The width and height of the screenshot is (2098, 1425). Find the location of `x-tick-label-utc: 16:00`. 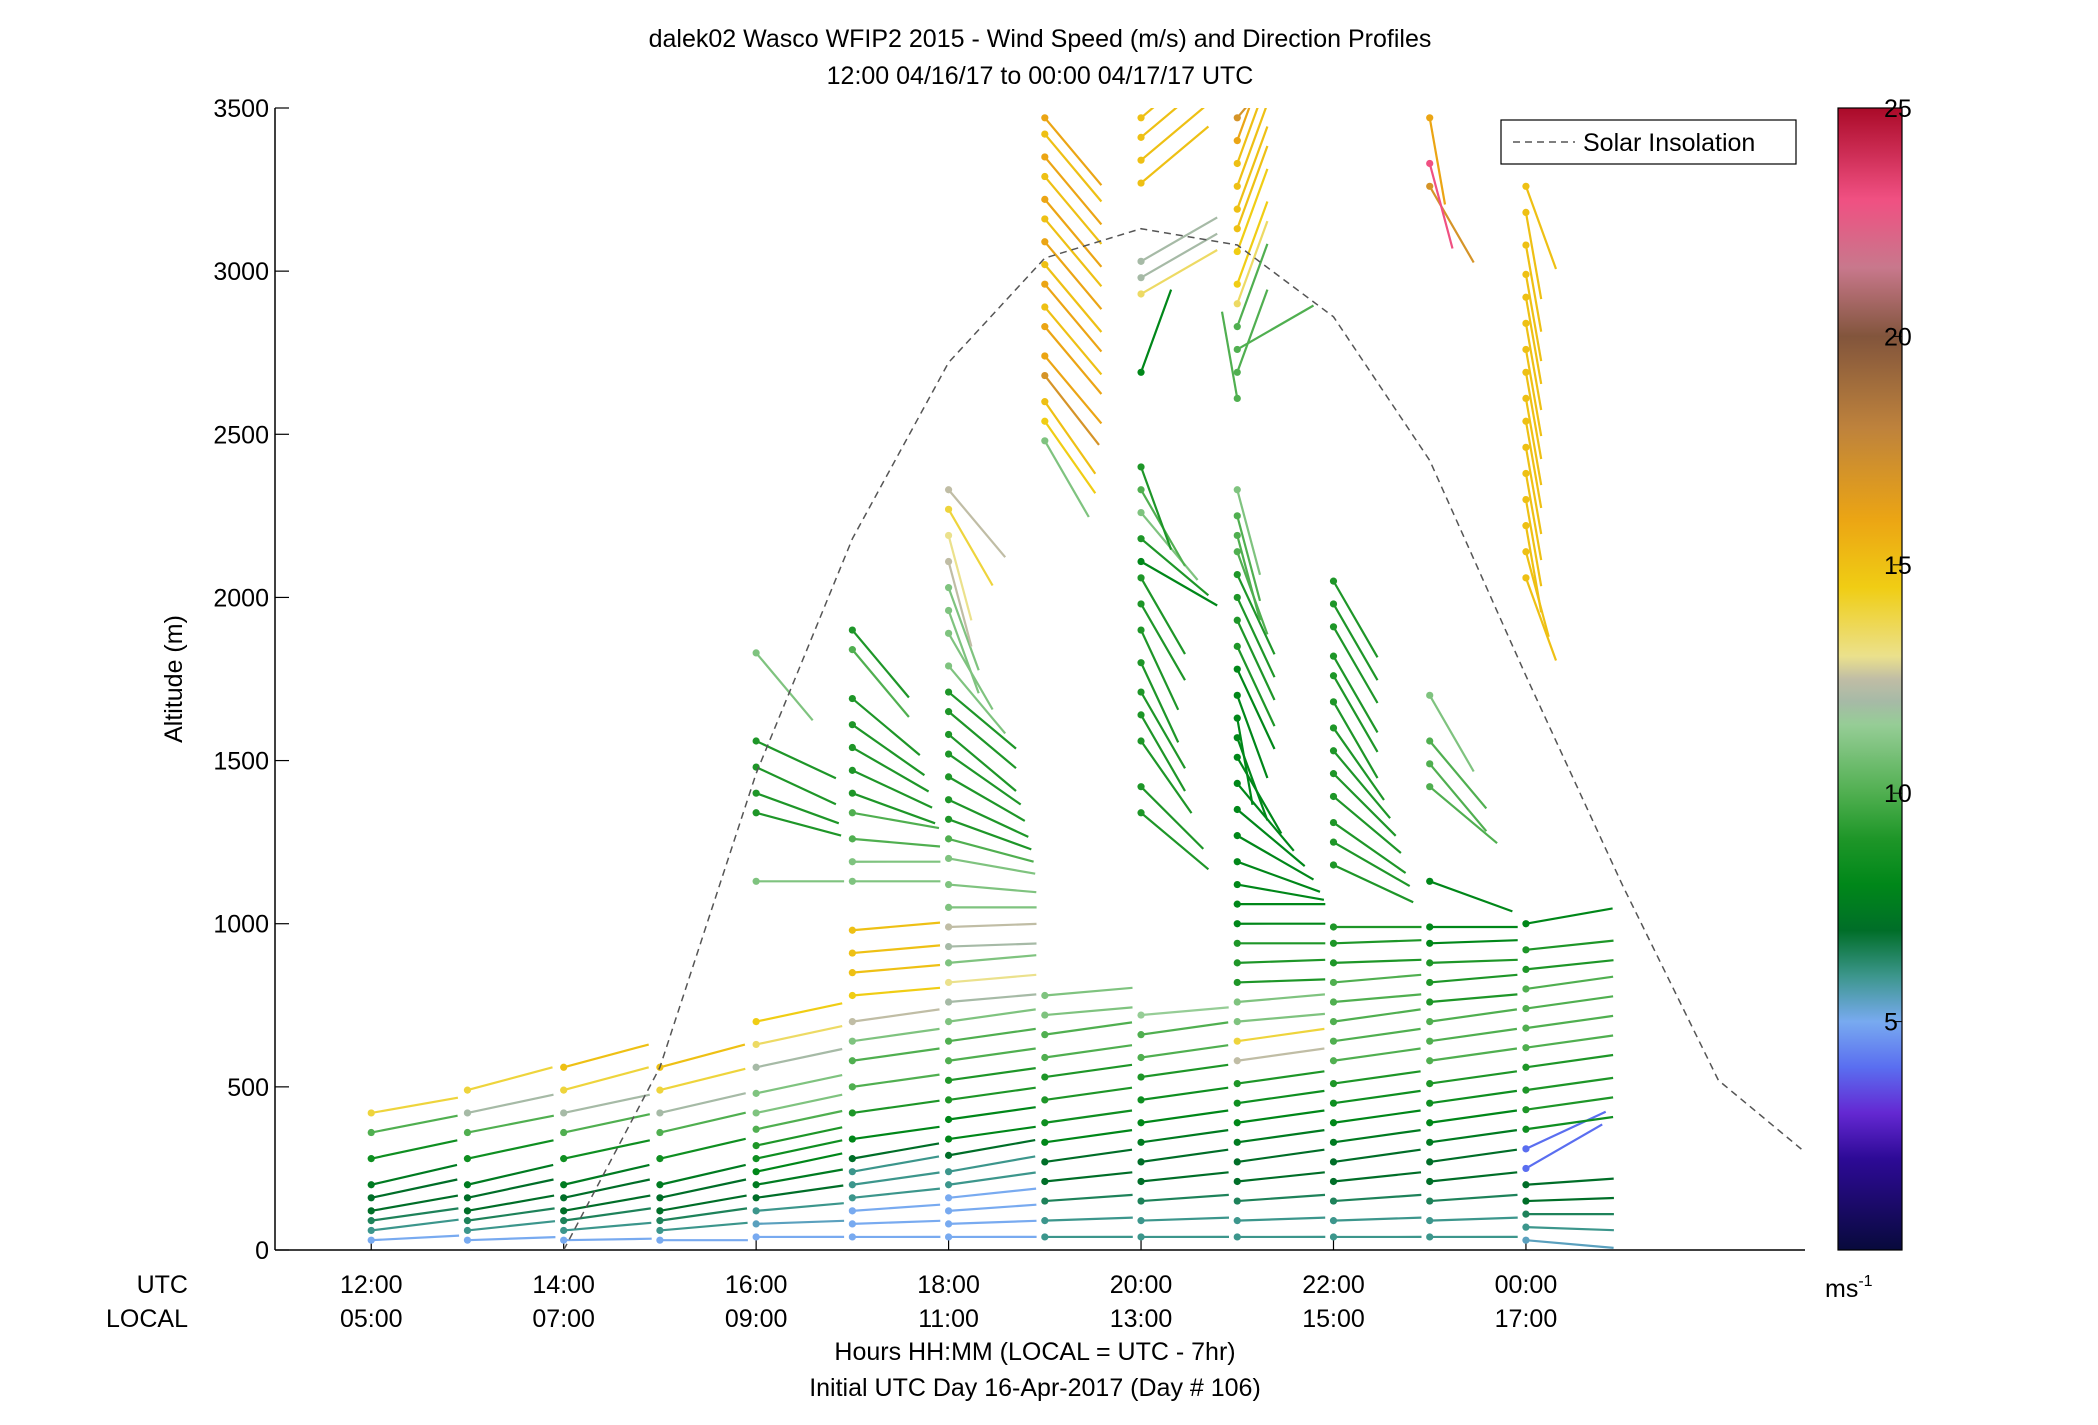

x-tick-label-utc: 16:00 is located at coordinates (756, 1285).